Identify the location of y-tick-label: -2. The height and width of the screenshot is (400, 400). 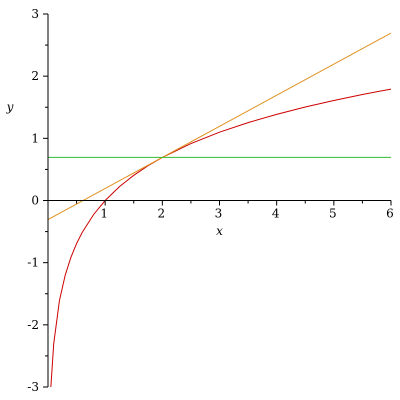
(33, 325).